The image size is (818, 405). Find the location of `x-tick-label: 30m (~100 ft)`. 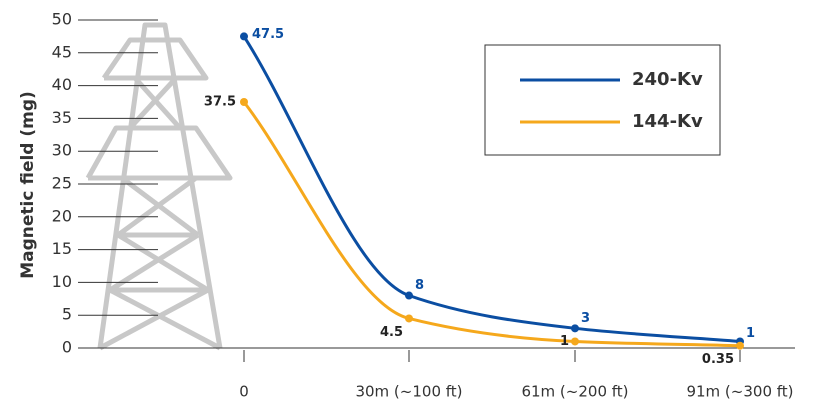

x-tick-label: 30m (~100 ft) is located at coordinates (408, 392).